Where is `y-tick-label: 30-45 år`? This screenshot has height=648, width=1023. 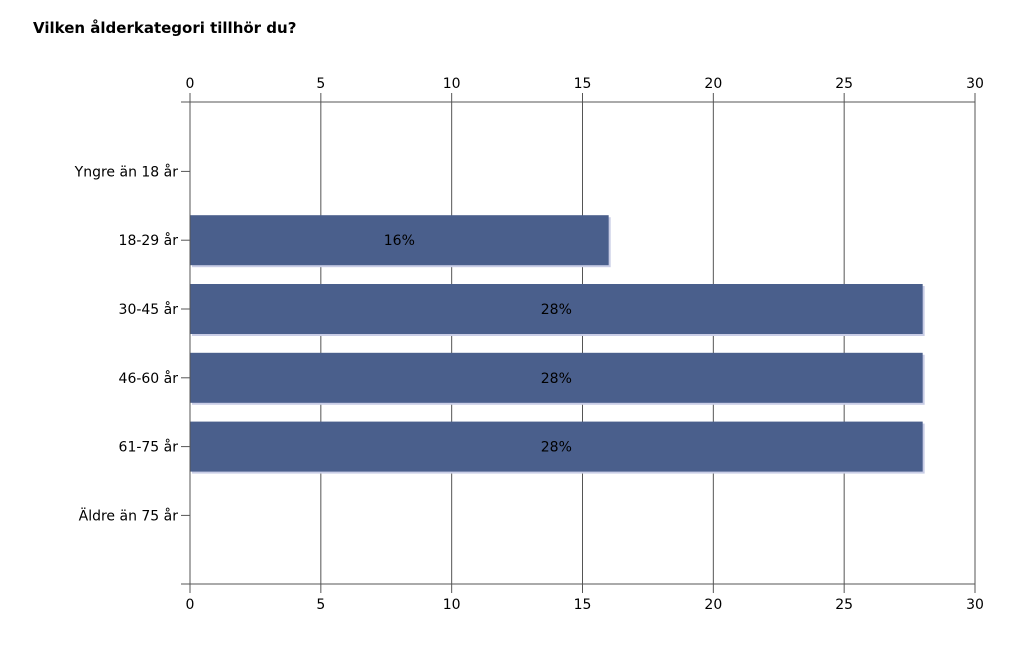
y-tick-label: 30-45 år is located at coordinates (149, 309).